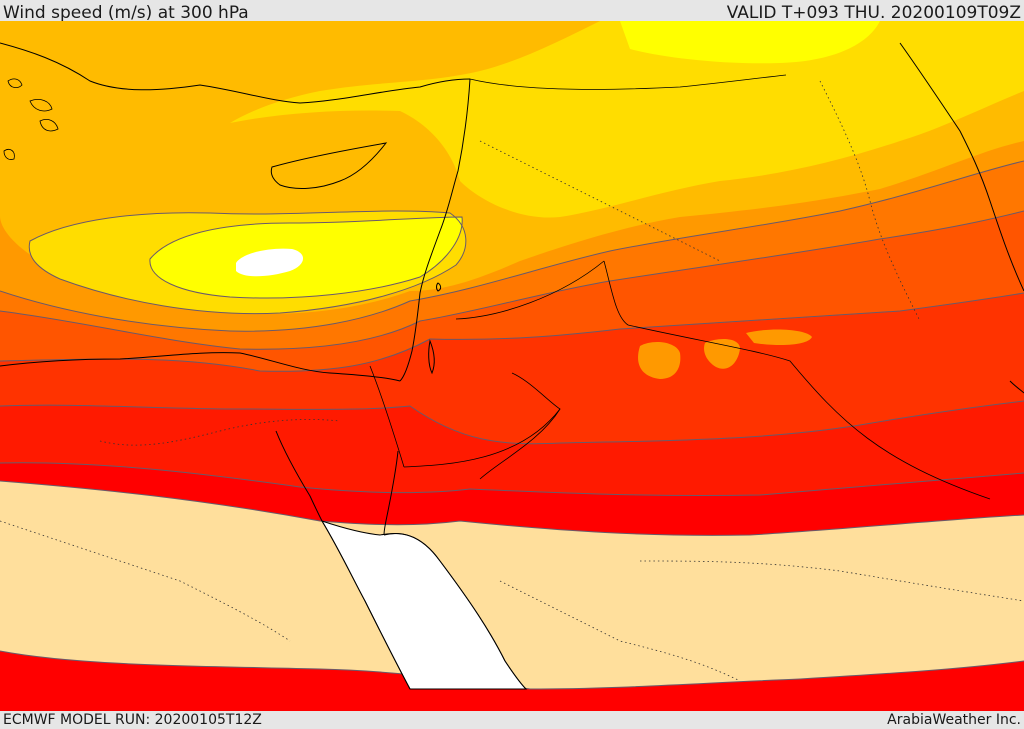 The image size is (1024, 729). What do you see at coordinates (750, 42) in the screenshot?
I see `band-yellow-top` at bounding box center [750, 42].